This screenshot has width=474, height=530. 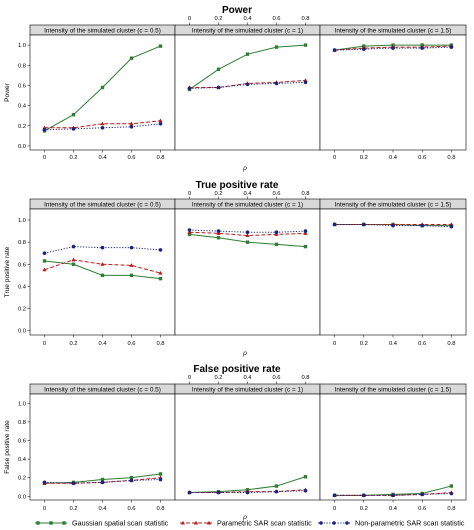 What do you see at coordinates (7, 91) in the screenshot?
I see `y-axis-label: Power` at bounding box center [7, 91].